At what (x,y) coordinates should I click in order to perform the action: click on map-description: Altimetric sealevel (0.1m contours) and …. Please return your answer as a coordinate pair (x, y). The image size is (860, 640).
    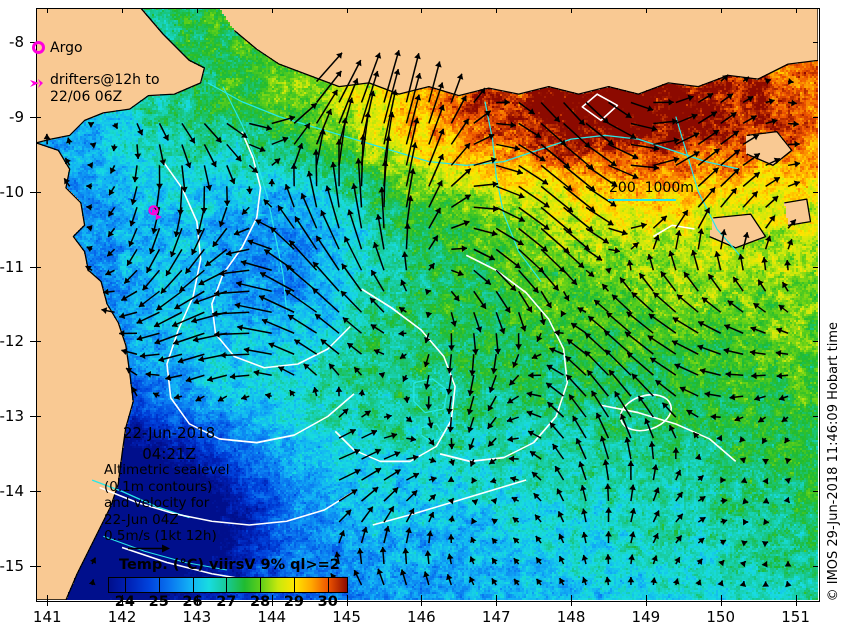
    Looking at the image, I should click on (167, 503).